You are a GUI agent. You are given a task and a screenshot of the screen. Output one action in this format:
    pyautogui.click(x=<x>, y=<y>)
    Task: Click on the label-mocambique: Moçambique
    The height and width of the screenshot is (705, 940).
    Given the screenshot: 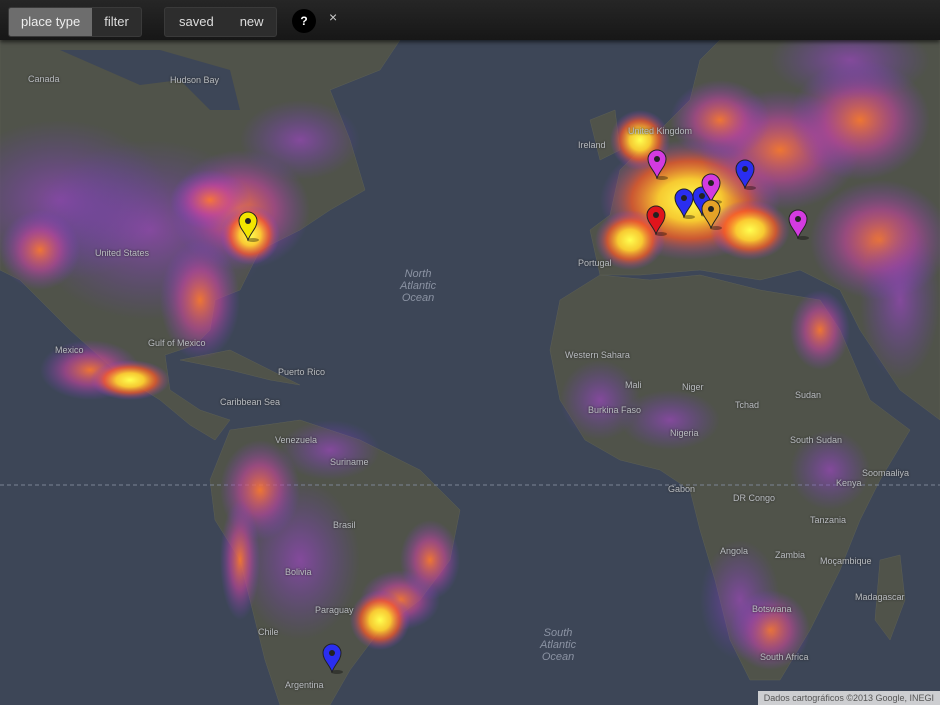 What is the action you would take?
    pyautogui.click(x=846, y=561)
    